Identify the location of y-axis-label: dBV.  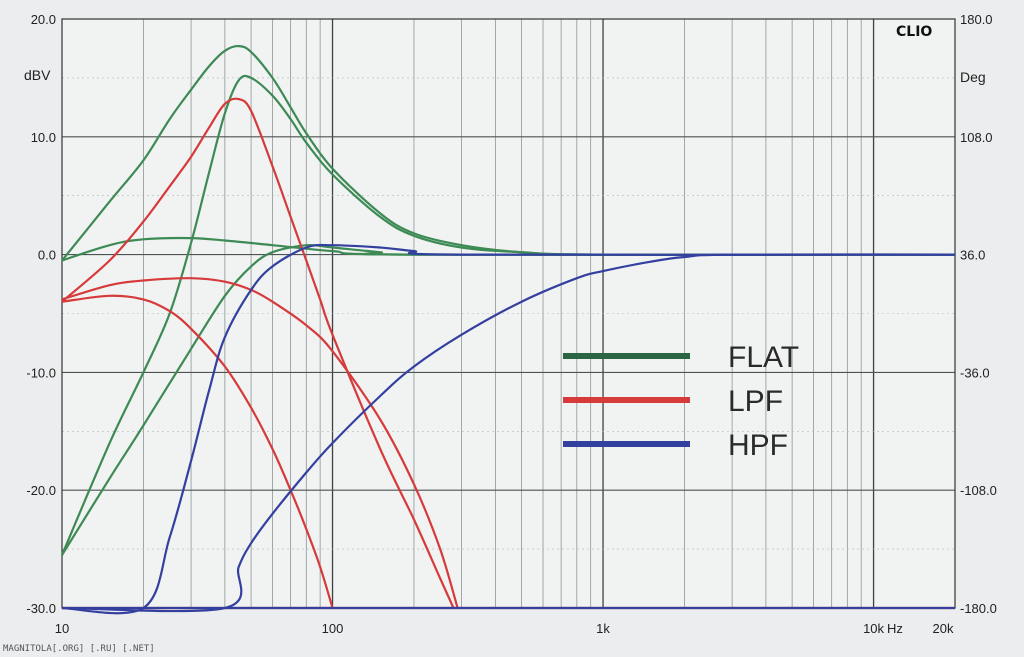
(37, 75).